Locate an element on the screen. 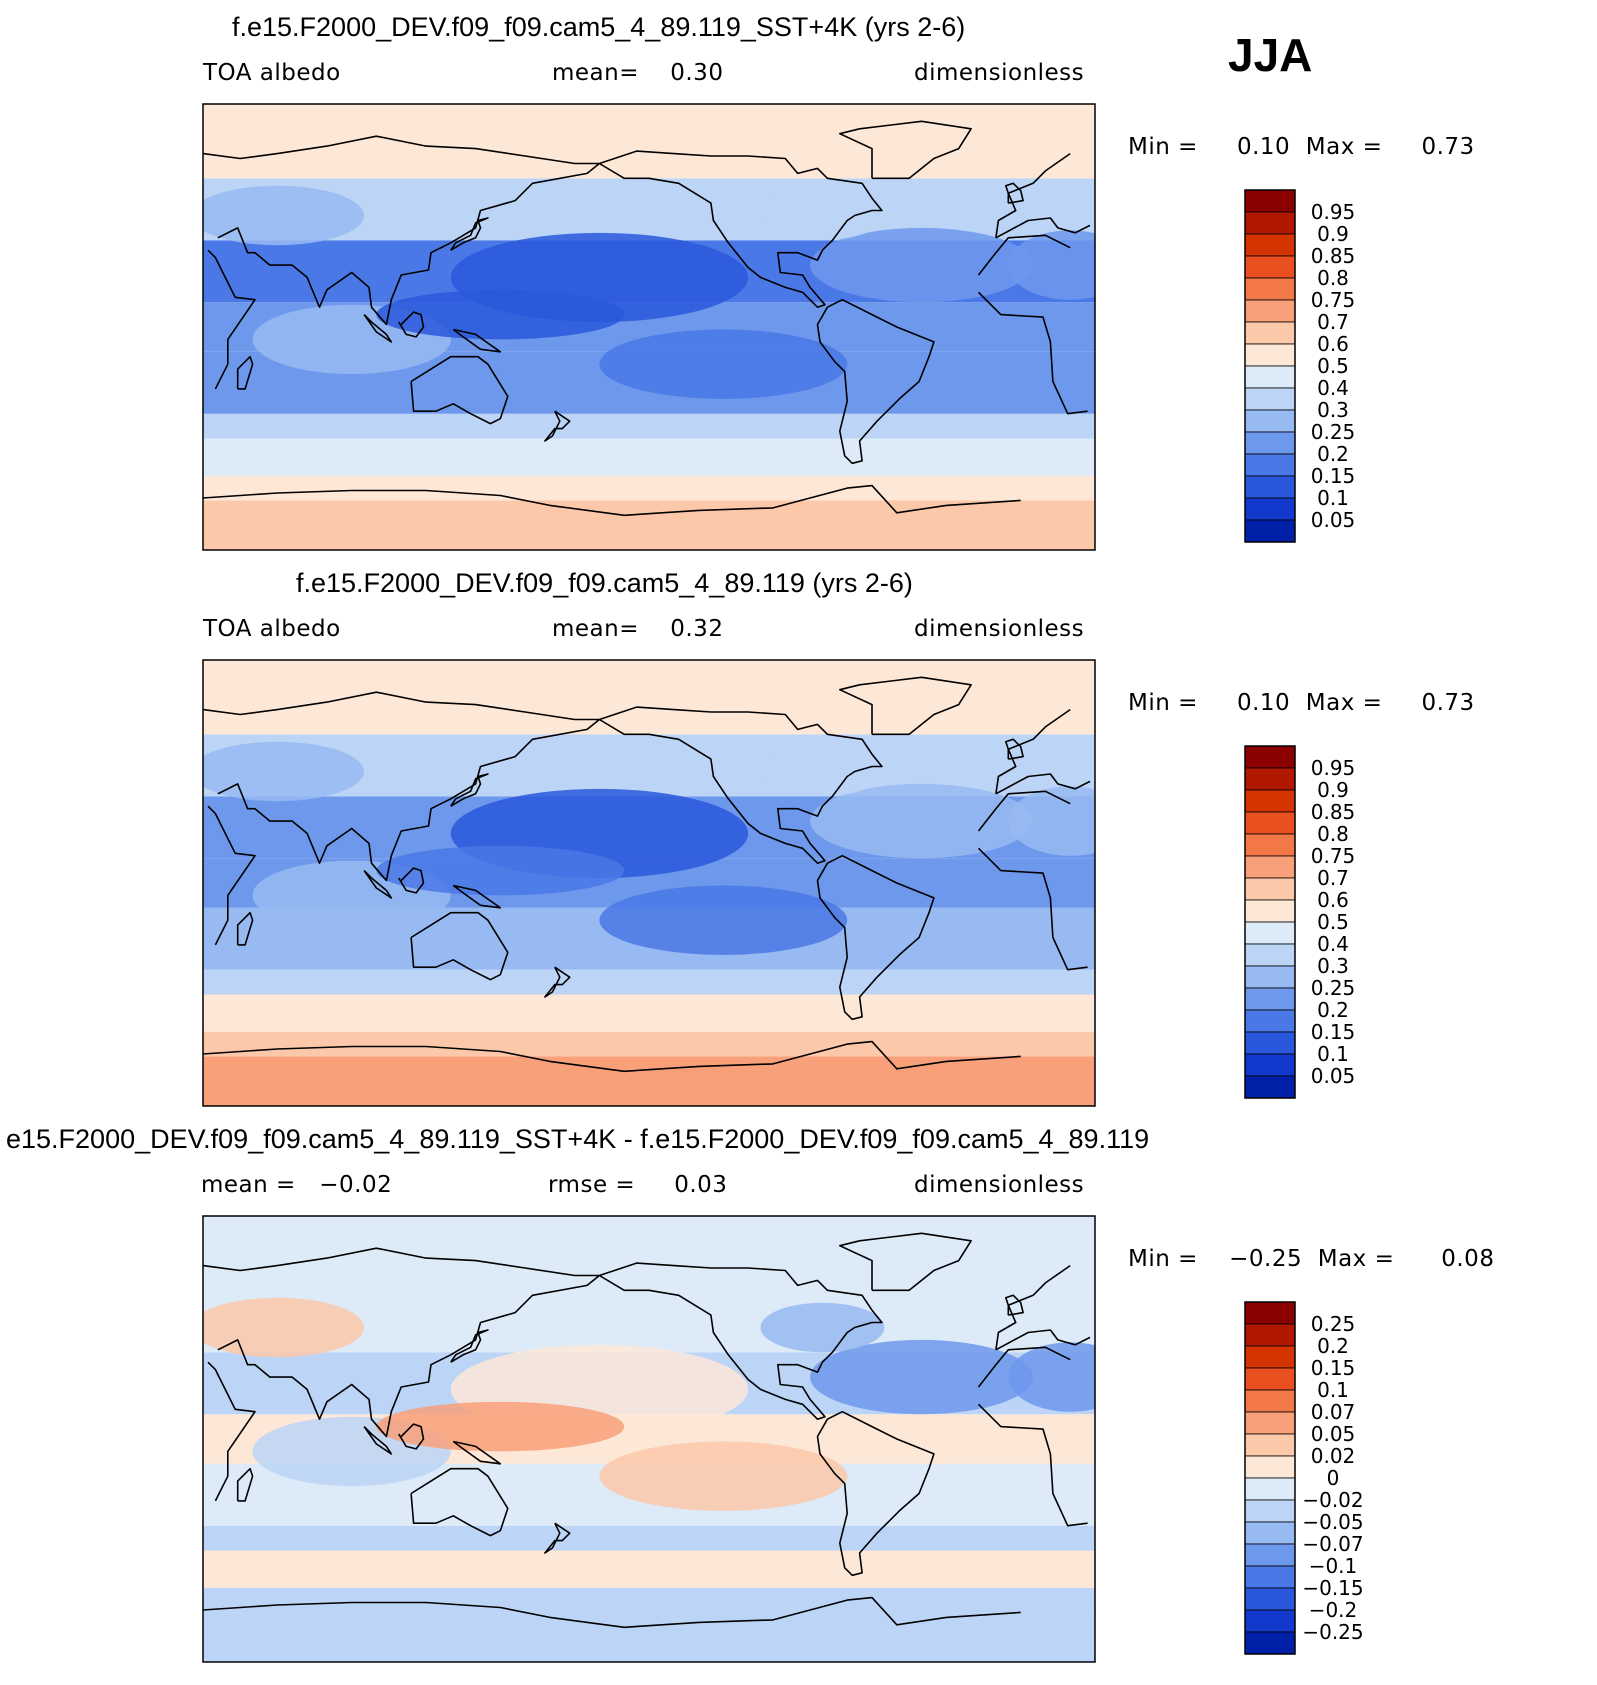 This screenshot has width=1597, height=1685. panel1-variable-label: TOA albedo is located at coordinates (272, 73).